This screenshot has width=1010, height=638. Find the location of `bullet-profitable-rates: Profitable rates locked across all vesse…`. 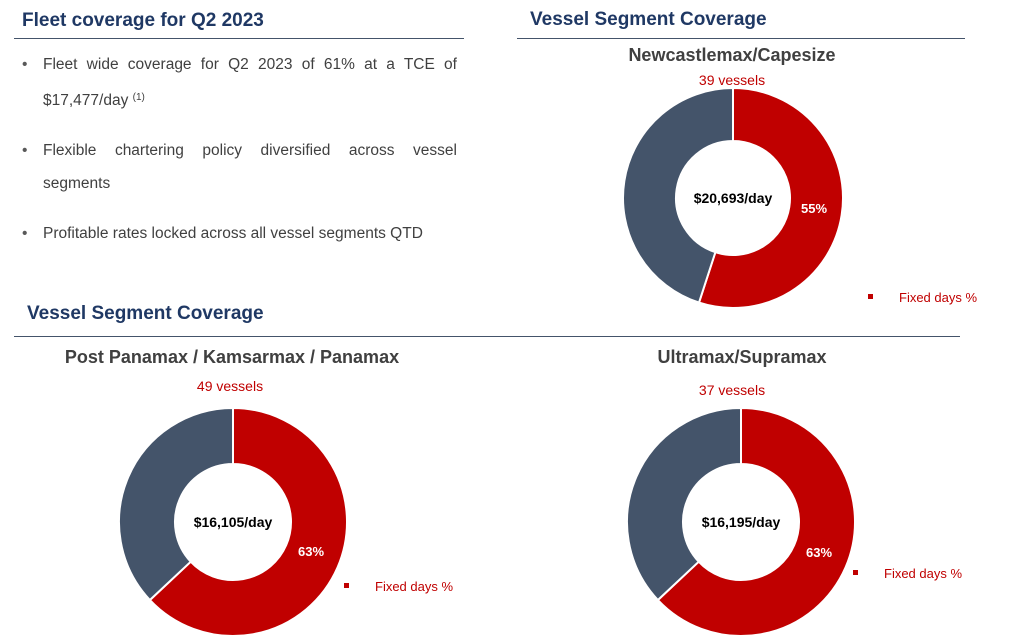

bullet-profitable-rates: Profitable rates locked across all vesse… is located at coordinates (239, 233).